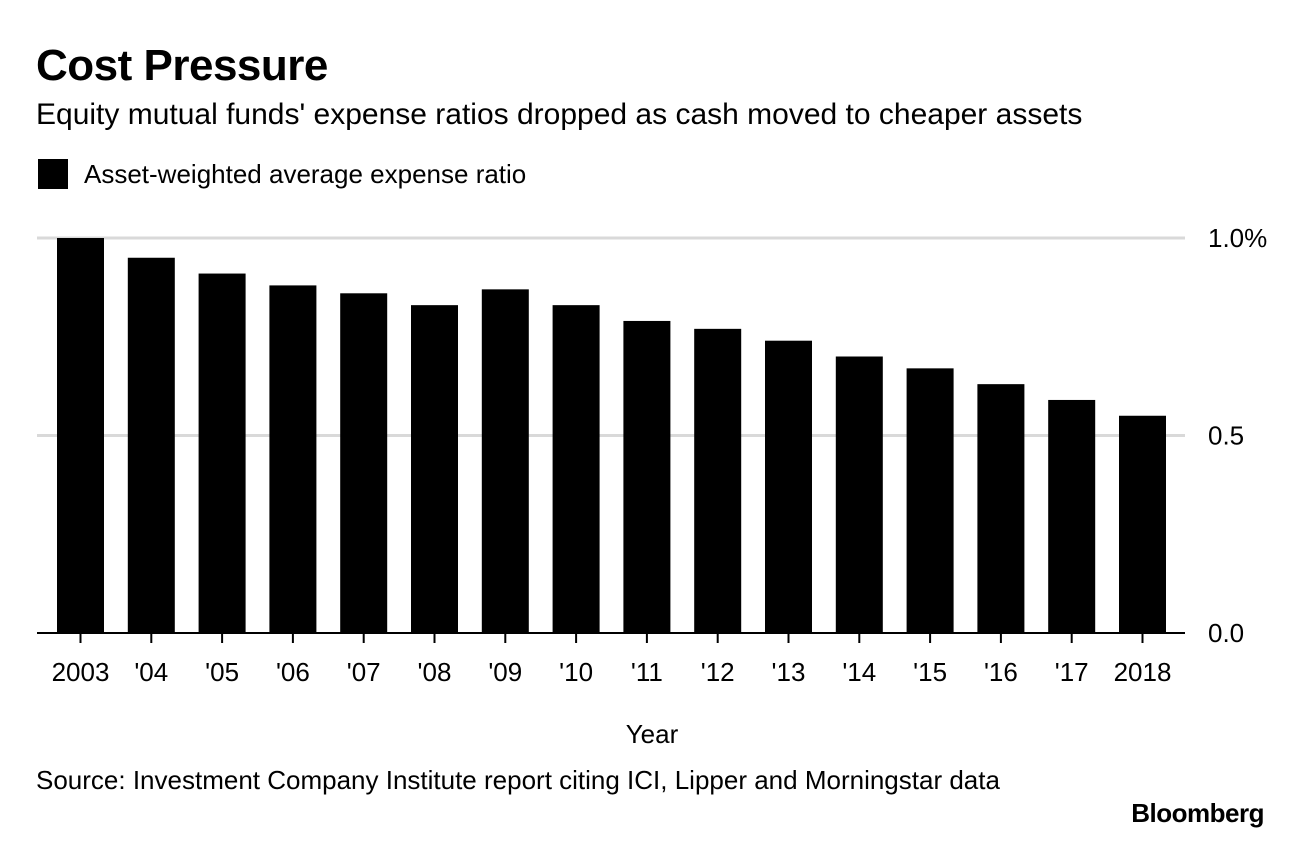  Describe the element at coordinates (1237, 238) in the screenshot. I see `y-tick-label: 1.0%` at that location.